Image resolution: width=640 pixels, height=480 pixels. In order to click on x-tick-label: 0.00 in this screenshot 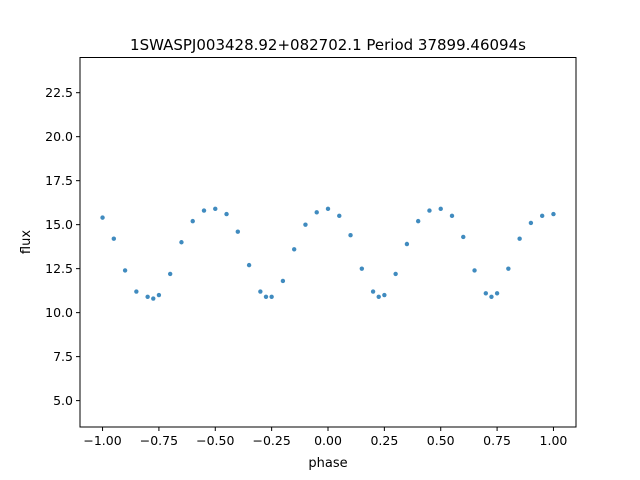, I will do `click(328, 440)`.